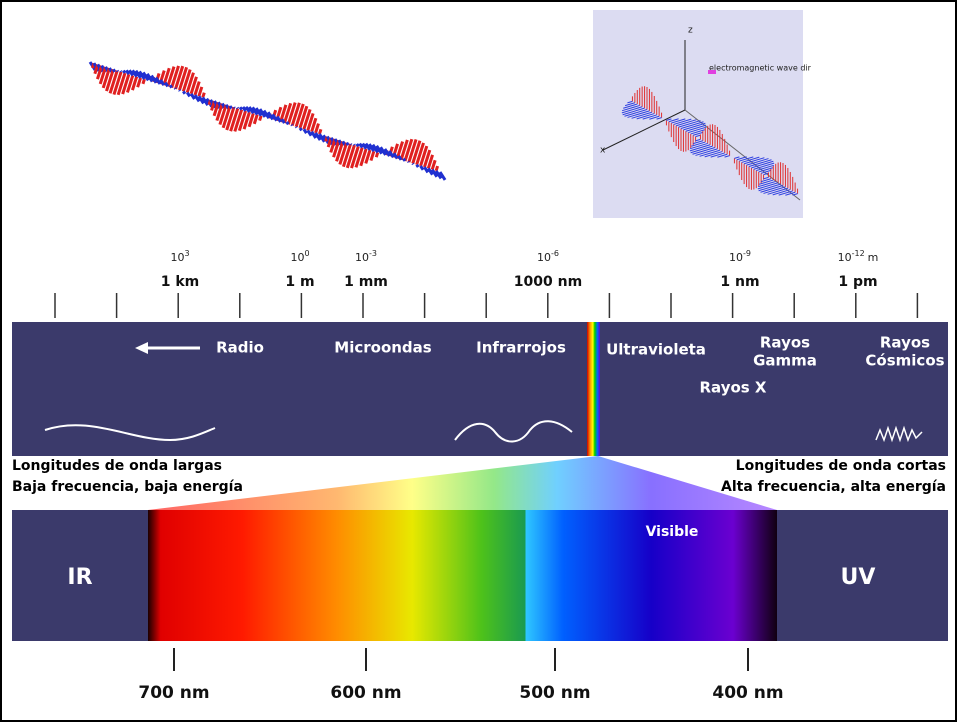  What do you see at coordinates (904, 361) in the screenshot?
I see `band-label: Cósmicos` at bounding box center [904, 361].